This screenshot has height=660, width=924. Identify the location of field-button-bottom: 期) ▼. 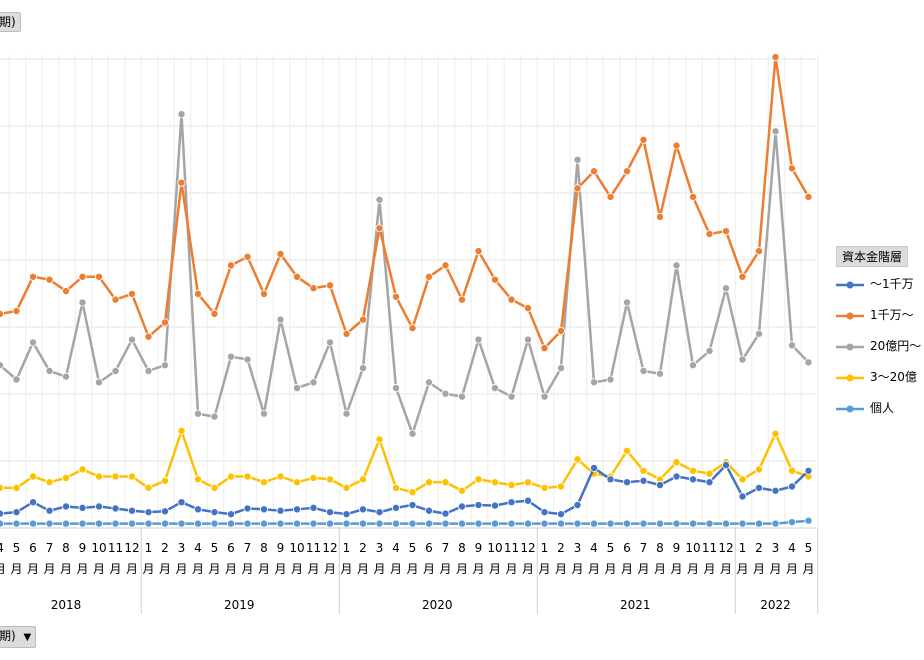
(18, 637).